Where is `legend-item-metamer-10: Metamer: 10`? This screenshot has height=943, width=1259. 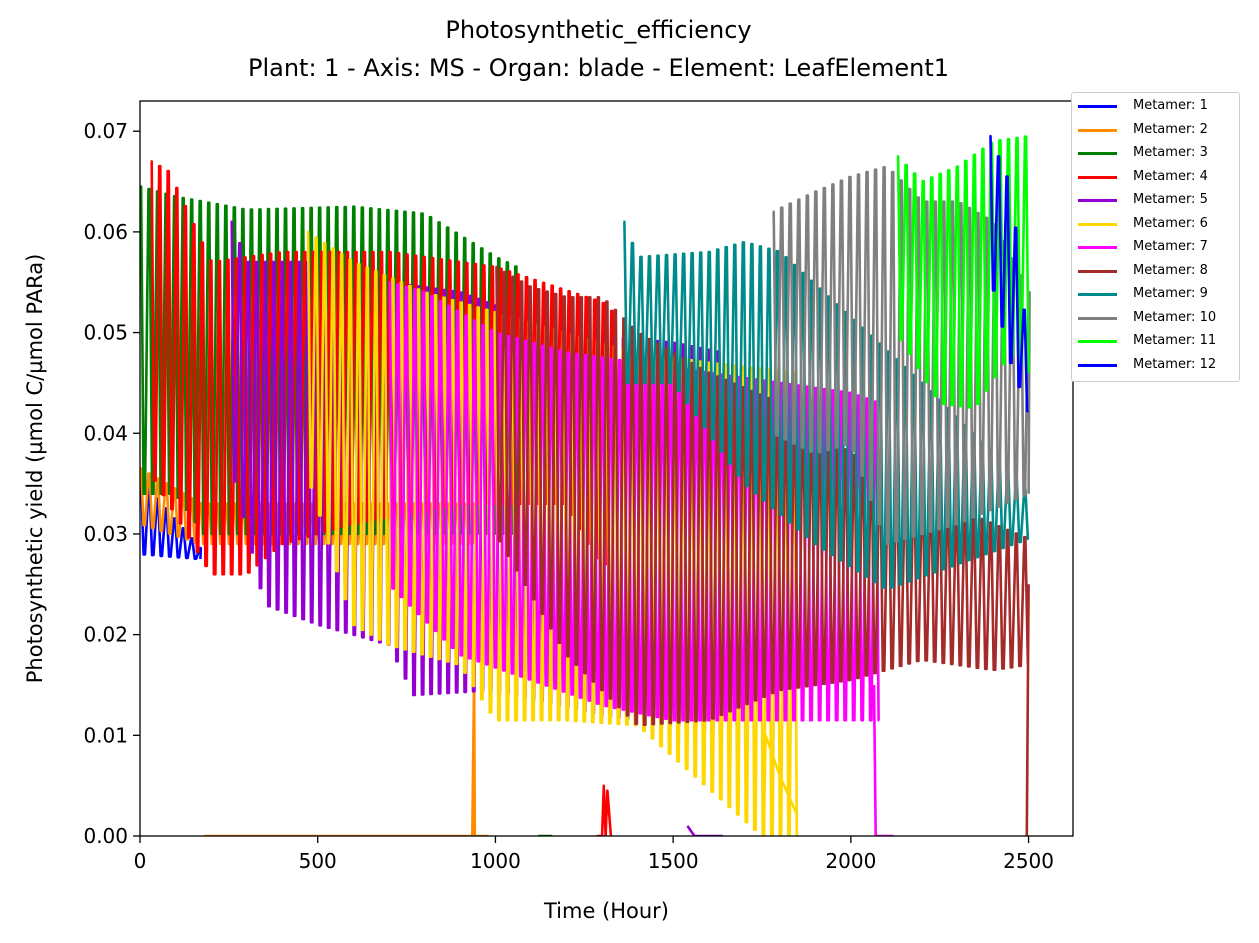 legend-item-metamer-10: Metamer: 10 is located at coordinates (1158, 318).